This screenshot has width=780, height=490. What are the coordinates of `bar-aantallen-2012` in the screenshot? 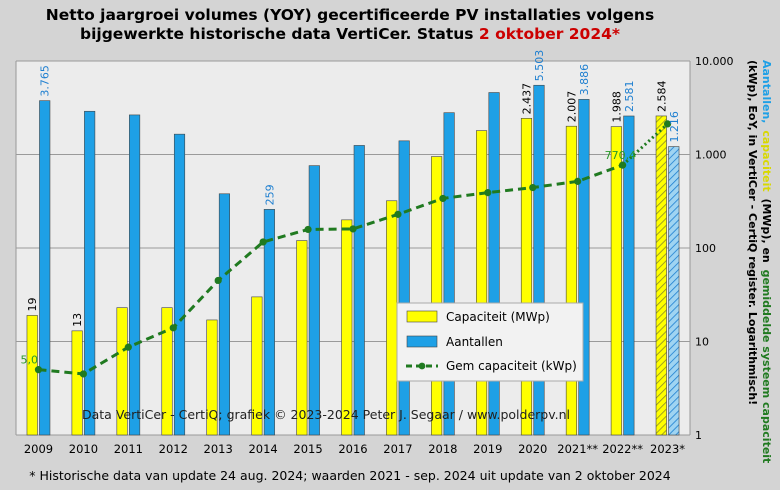 It's located at (179, 284).